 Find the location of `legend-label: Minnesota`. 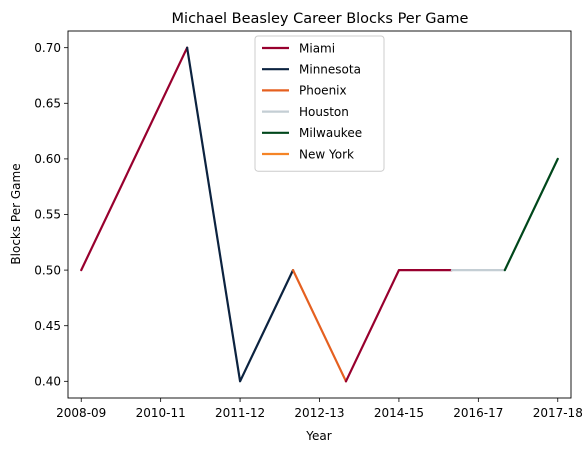

legend-label: Minnesota is located at coordinates (330, 70).